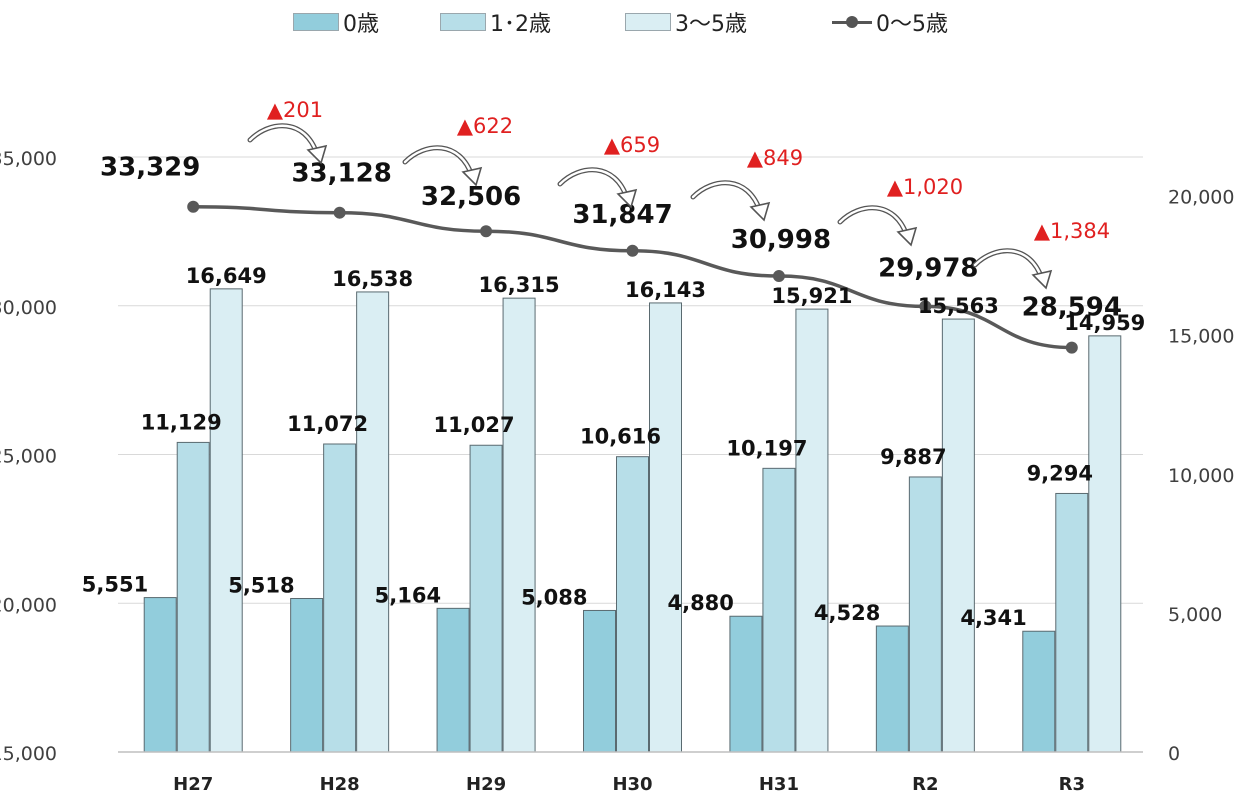  Describe the element at coordinates (665, 290) in the screenshot. I see `bar-data-label: 16,143` at that location.